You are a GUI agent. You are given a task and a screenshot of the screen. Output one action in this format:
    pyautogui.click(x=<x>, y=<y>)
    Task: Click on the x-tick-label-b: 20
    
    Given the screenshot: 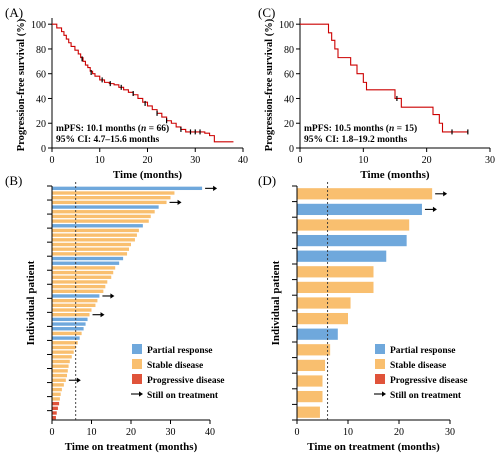 What is the action you would take?
    pyautogui.click(x=131, y=432)
    